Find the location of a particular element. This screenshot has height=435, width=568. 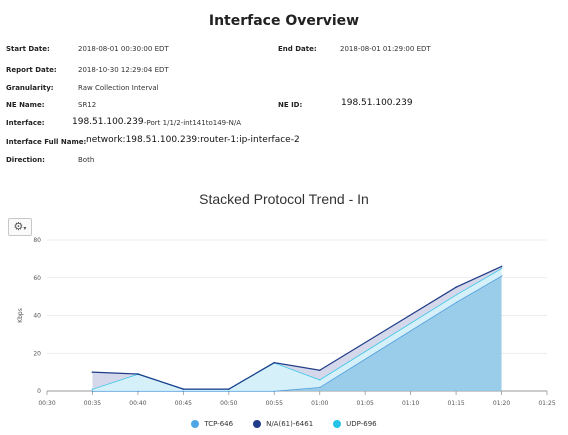

ne-name-value: SR12 is located at coordinates (87, 105).